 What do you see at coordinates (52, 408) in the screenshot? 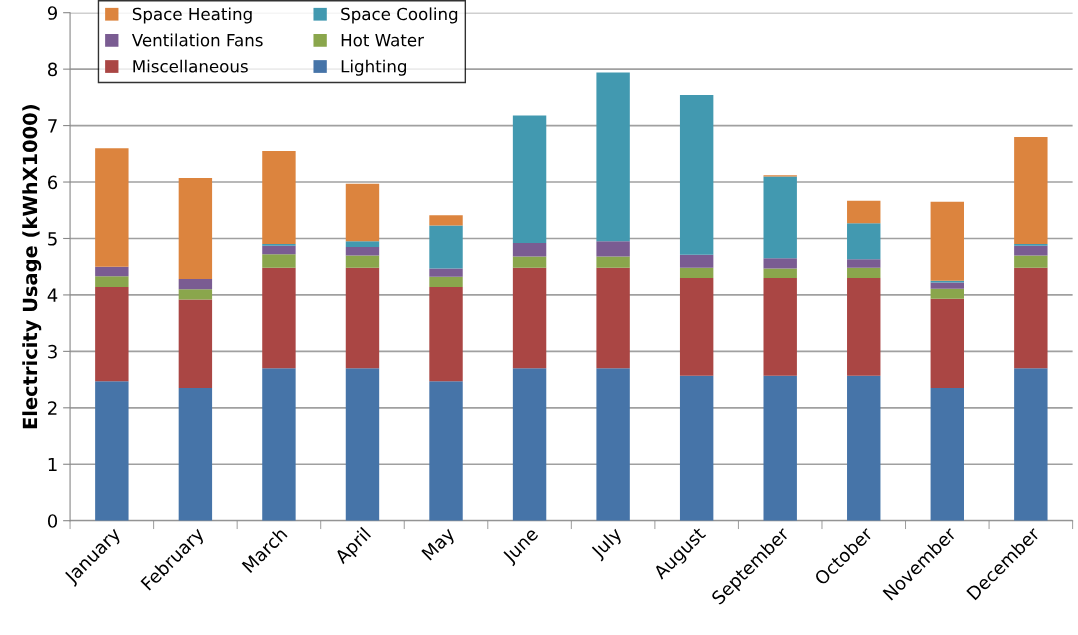
I see `y-tick-label: 2` at bounding box center [52, 408].